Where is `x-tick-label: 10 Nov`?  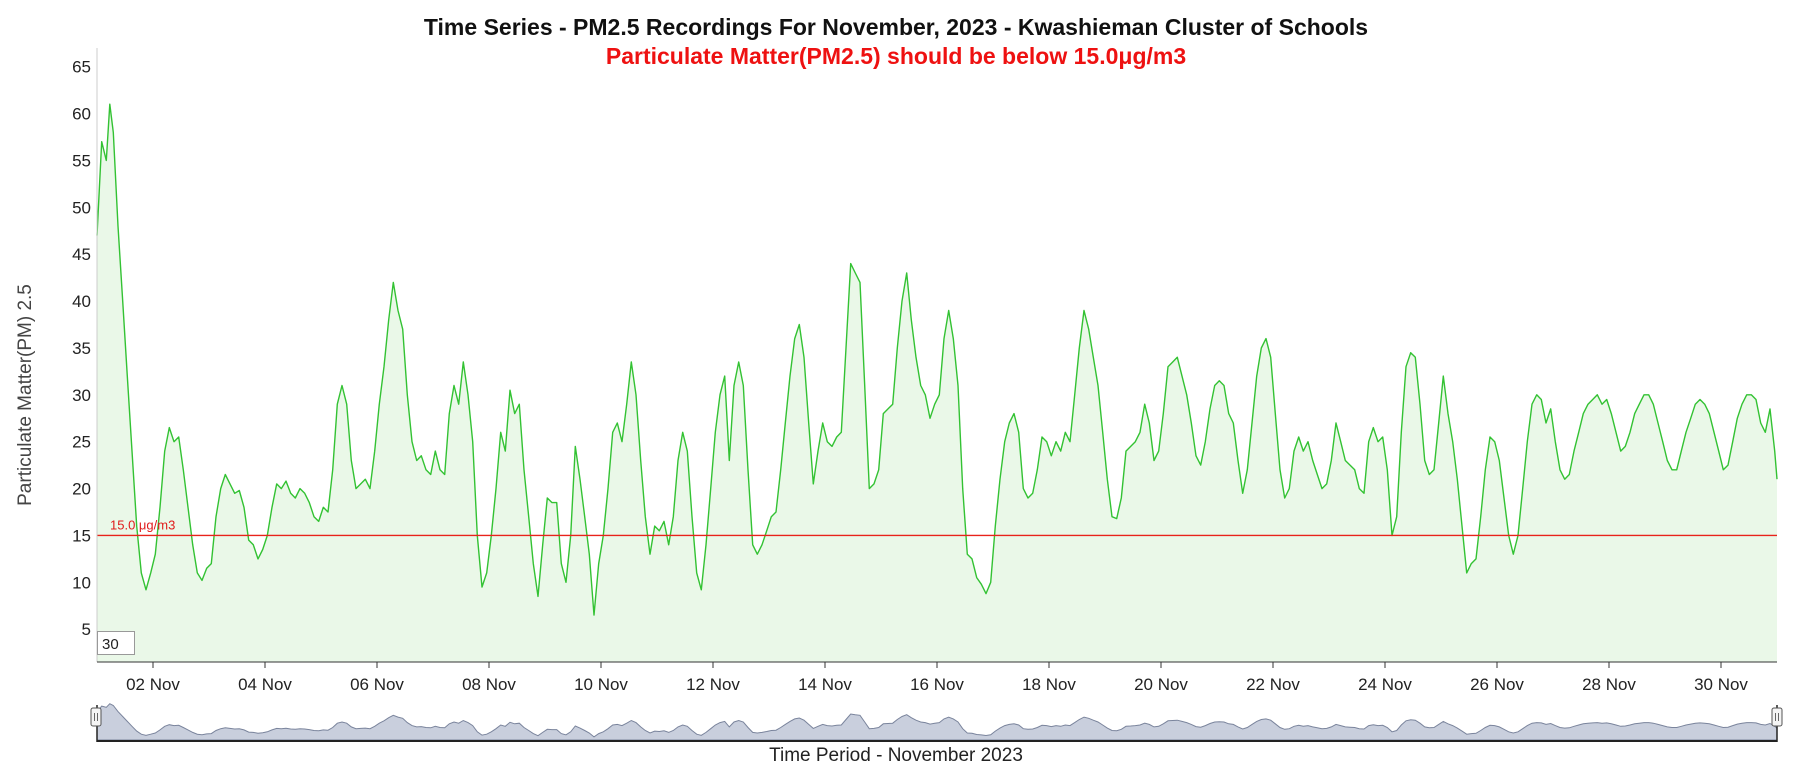
x-tick-label: 10 Nov is located at coordinates (601, 684).